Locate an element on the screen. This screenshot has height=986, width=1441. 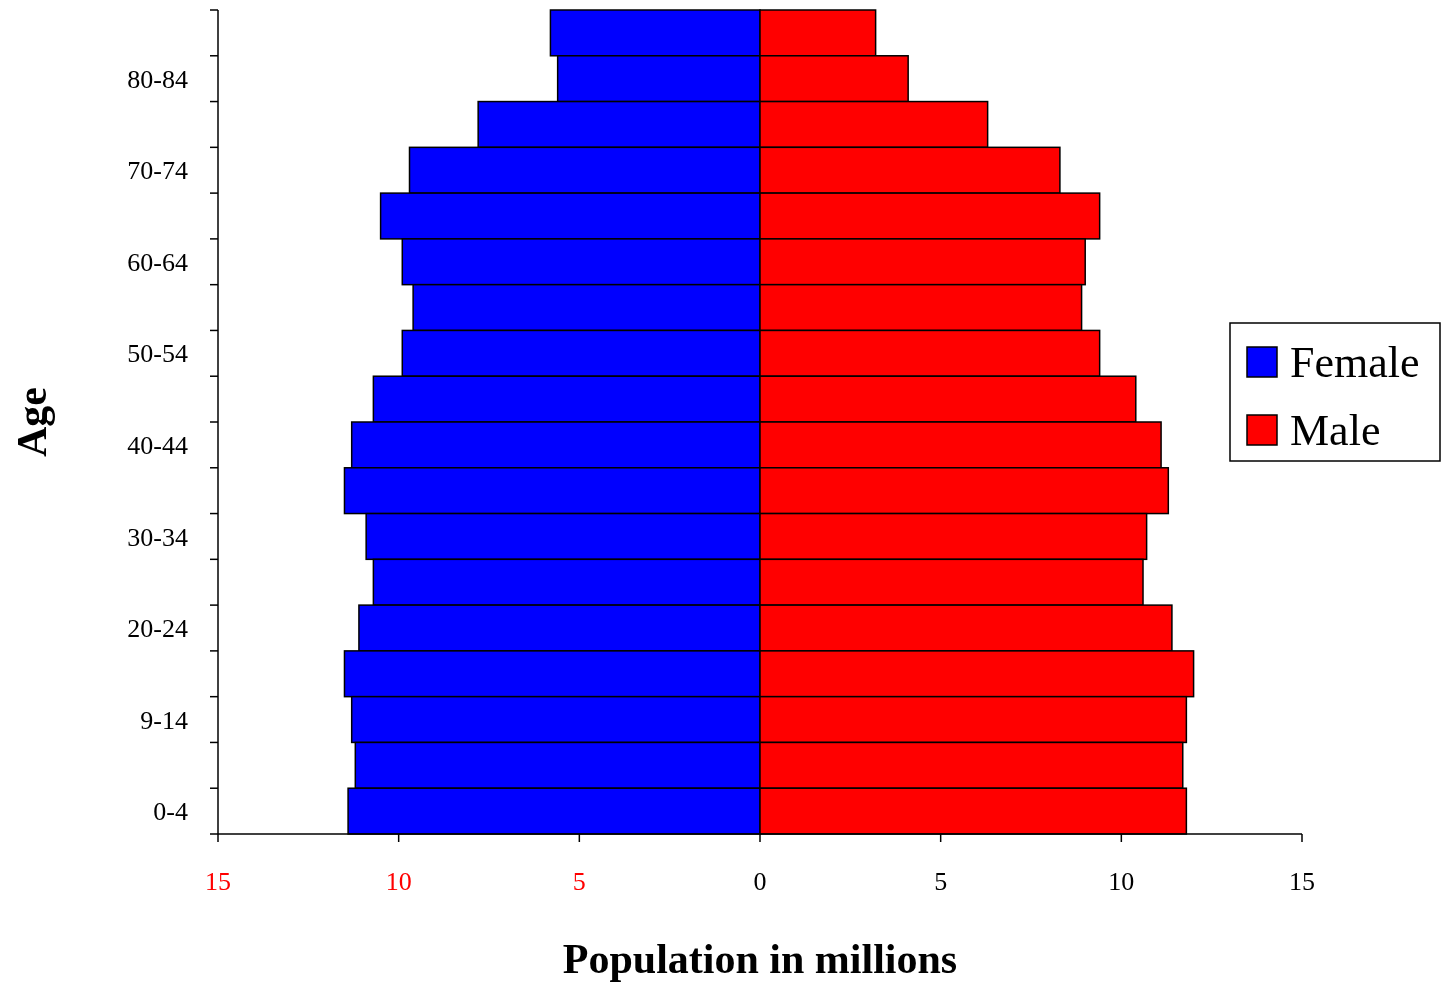
x-axis-title: Population in millions is located at coordinates (760, 959).